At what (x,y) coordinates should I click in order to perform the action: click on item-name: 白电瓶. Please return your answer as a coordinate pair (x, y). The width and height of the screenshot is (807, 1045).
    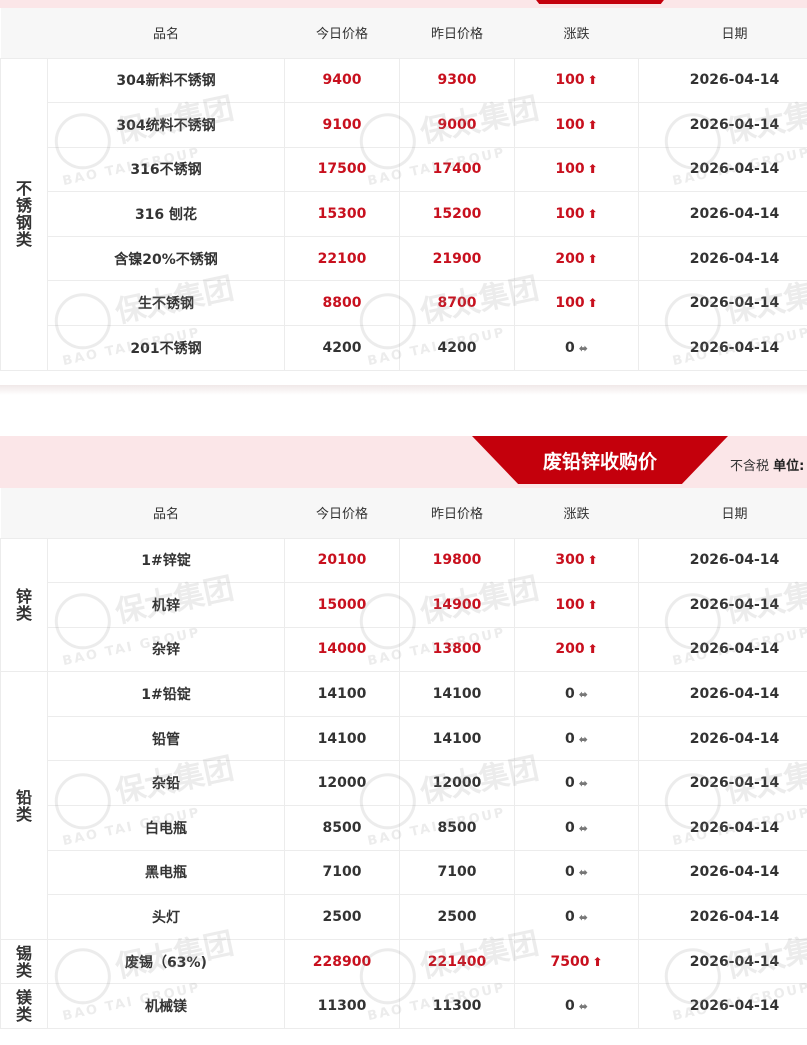
    Looking at the image, I should click on (166, 828).